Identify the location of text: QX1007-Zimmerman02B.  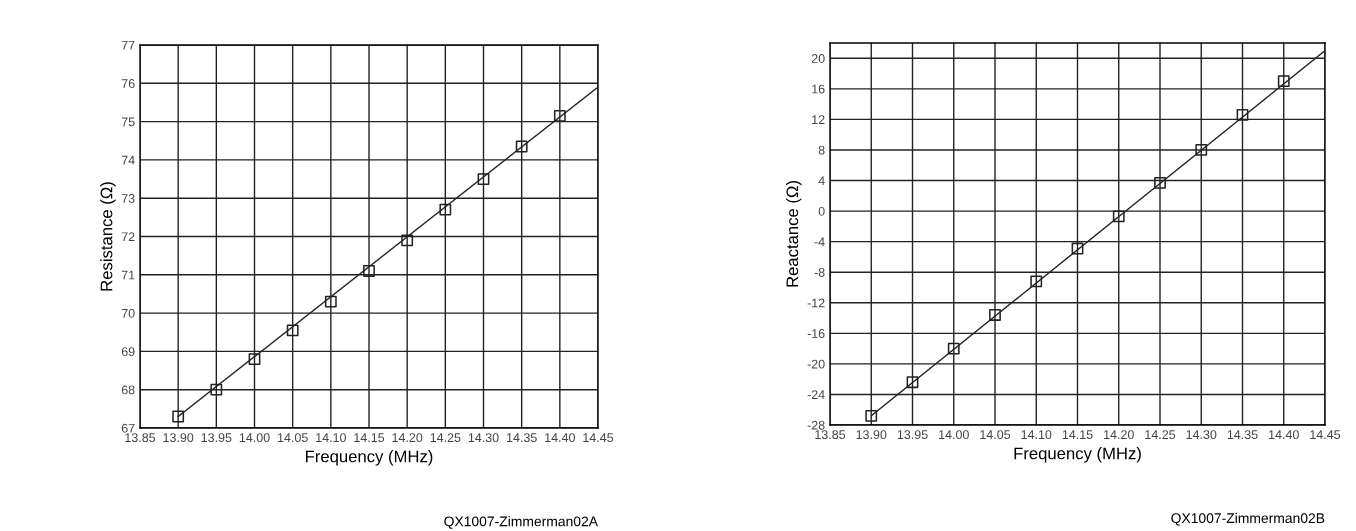
(1248, 519).